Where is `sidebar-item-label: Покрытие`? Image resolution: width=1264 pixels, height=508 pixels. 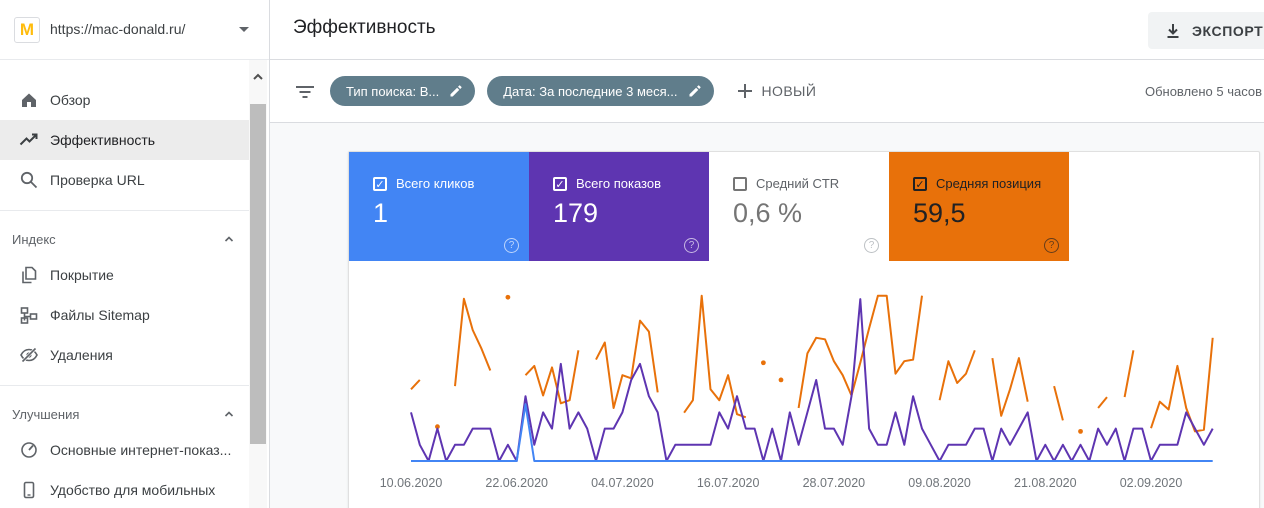 sidebar-item-label: Покрытие is located at coordinates (82, 275).